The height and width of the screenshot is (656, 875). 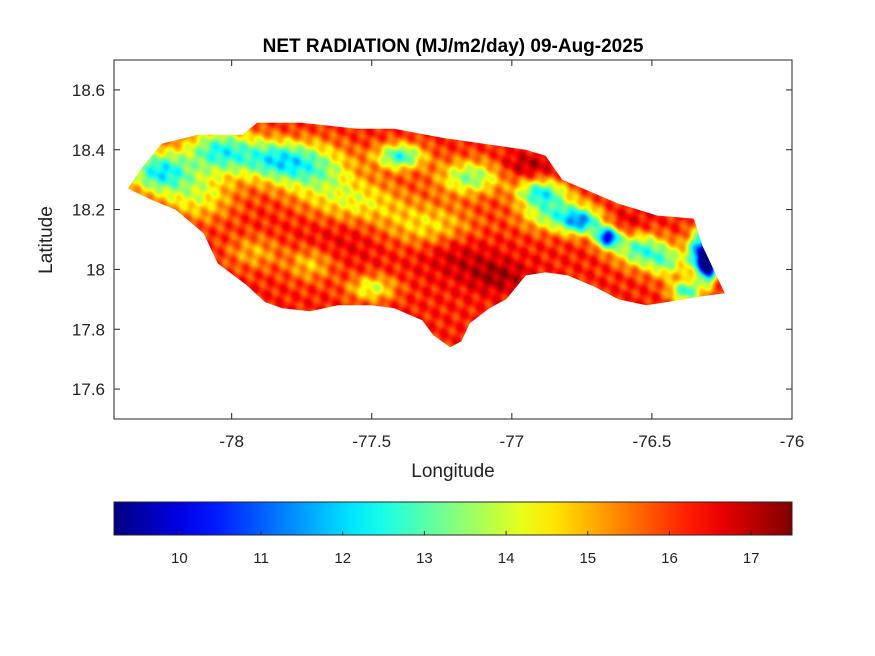 I want to click on y-tick-label: 18, so click(x=95, y=269).